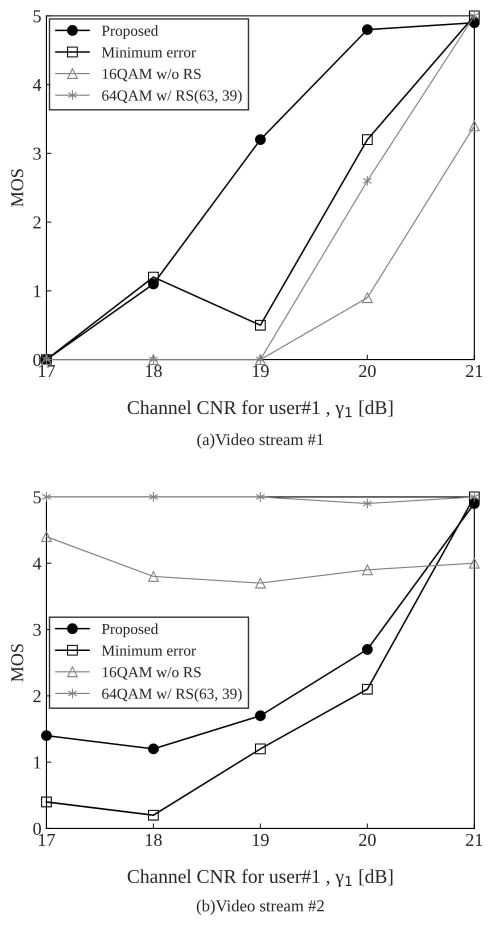  What do you see at coordinates (260, 441) in the screenshot?
I see `text: (a)Video stream #1` at bounding box center [260, 441].